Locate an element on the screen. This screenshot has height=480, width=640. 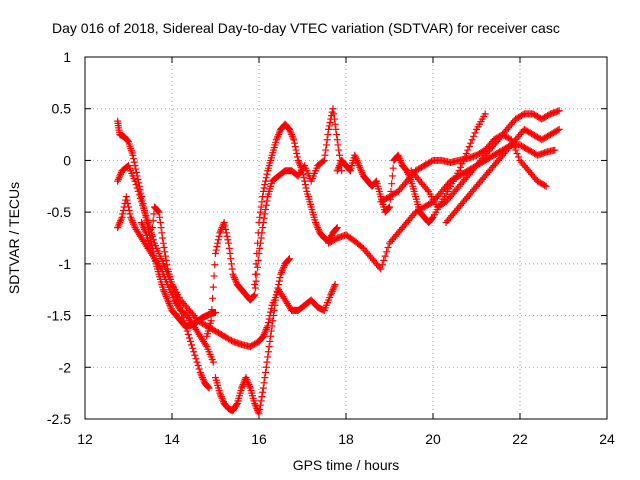
y-tick-label: 0.5 is located at coordinates (62, 109).